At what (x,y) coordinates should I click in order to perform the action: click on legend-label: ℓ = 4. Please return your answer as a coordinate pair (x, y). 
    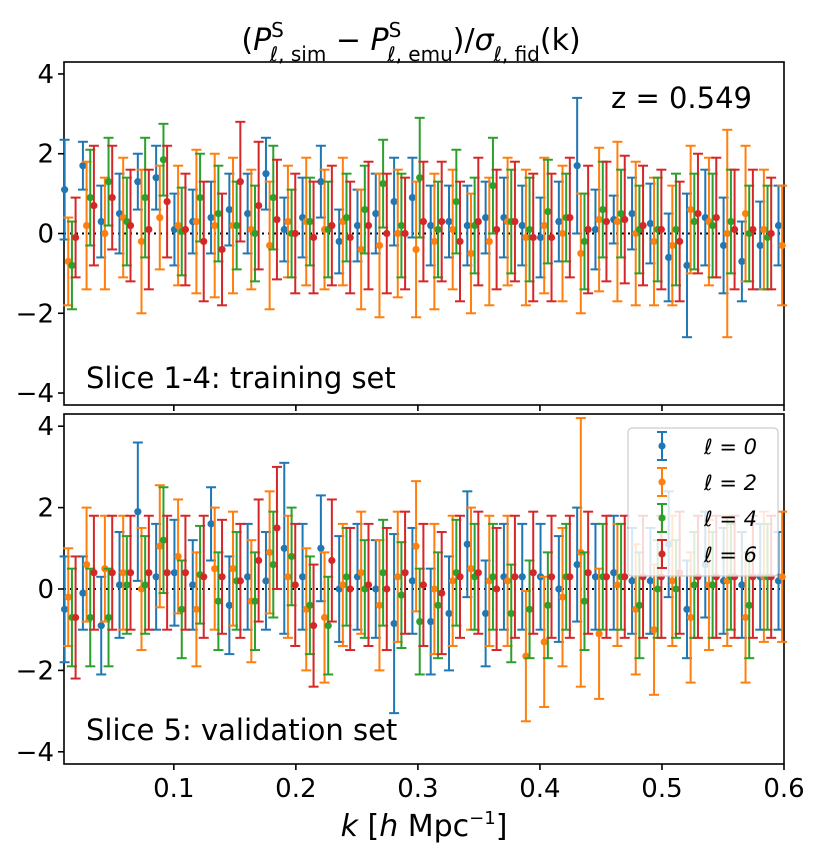
    Looking at the image, I should click on (730, 519).